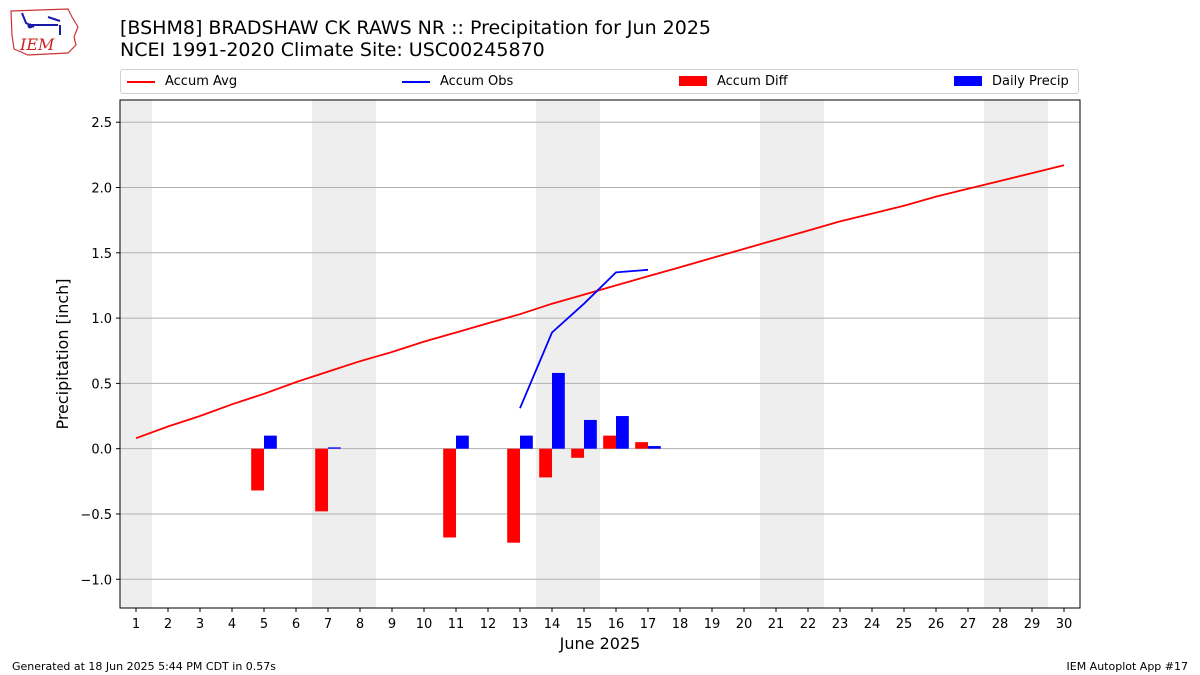 The height and width of the screenshot is (675, 1200). I want to click on y-tick-label: 0.5, so click(101, 384).